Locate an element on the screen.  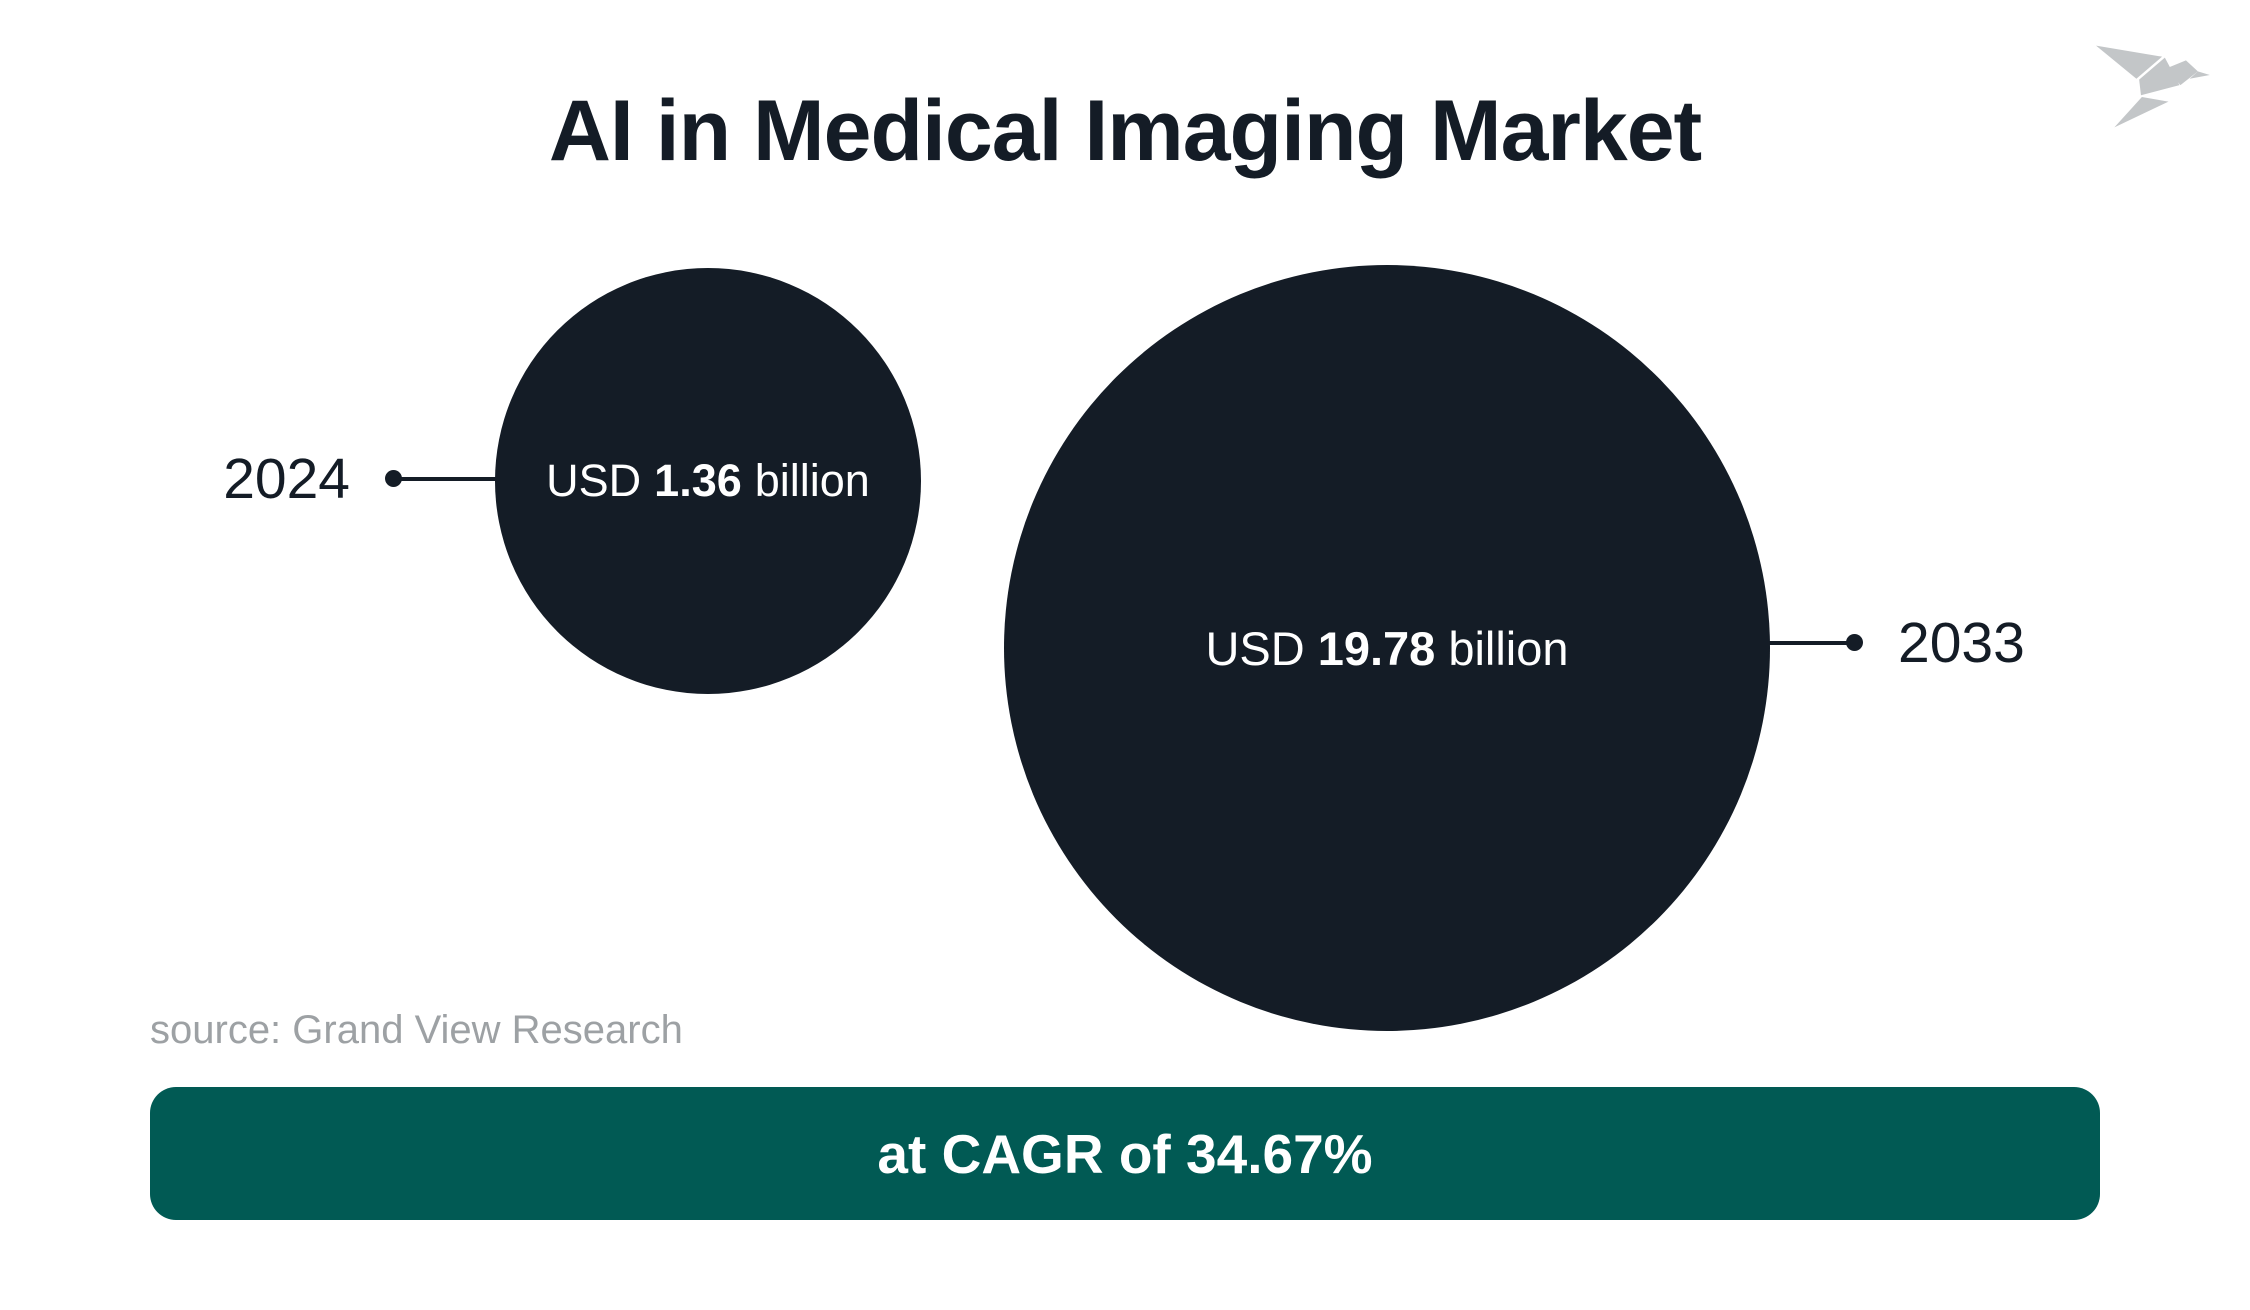
year-label-2033: 2033 is located at coordinates (1961, 643).